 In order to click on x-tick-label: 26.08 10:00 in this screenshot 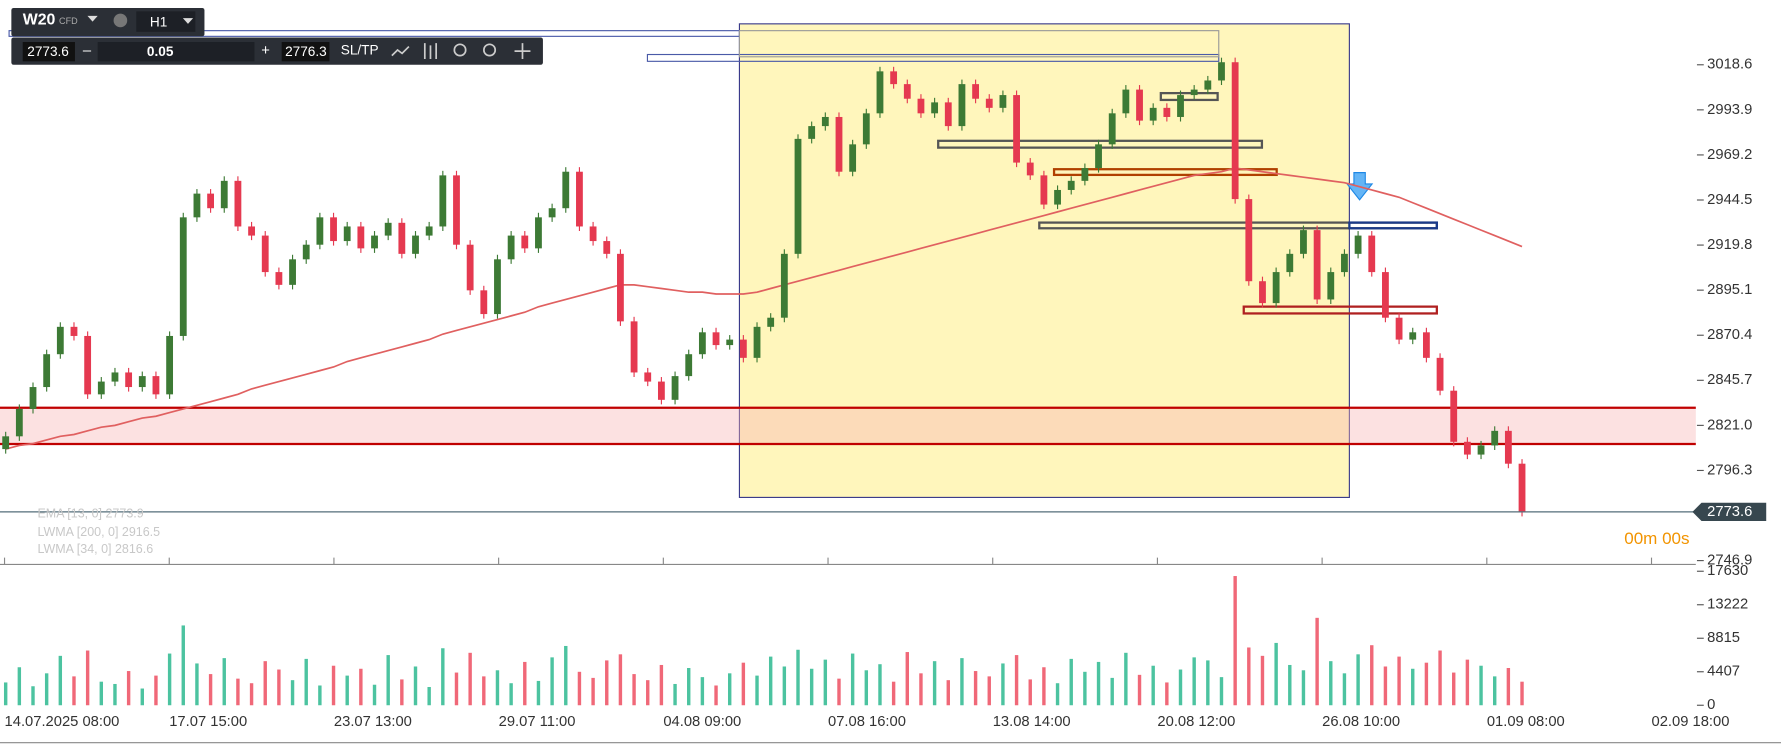, I will do `click(1361, 722)`.